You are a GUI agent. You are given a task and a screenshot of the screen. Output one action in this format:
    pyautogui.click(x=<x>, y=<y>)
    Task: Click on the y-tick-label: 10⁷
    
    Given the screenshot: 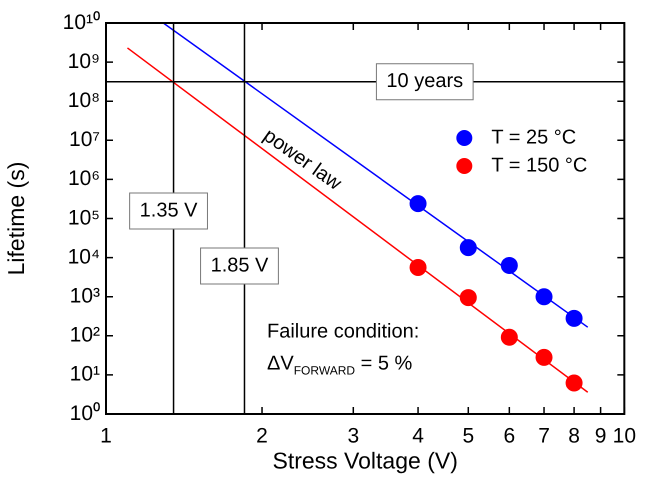 What is the action you would take?
    pyautogui.click(x=84, y=140)
    